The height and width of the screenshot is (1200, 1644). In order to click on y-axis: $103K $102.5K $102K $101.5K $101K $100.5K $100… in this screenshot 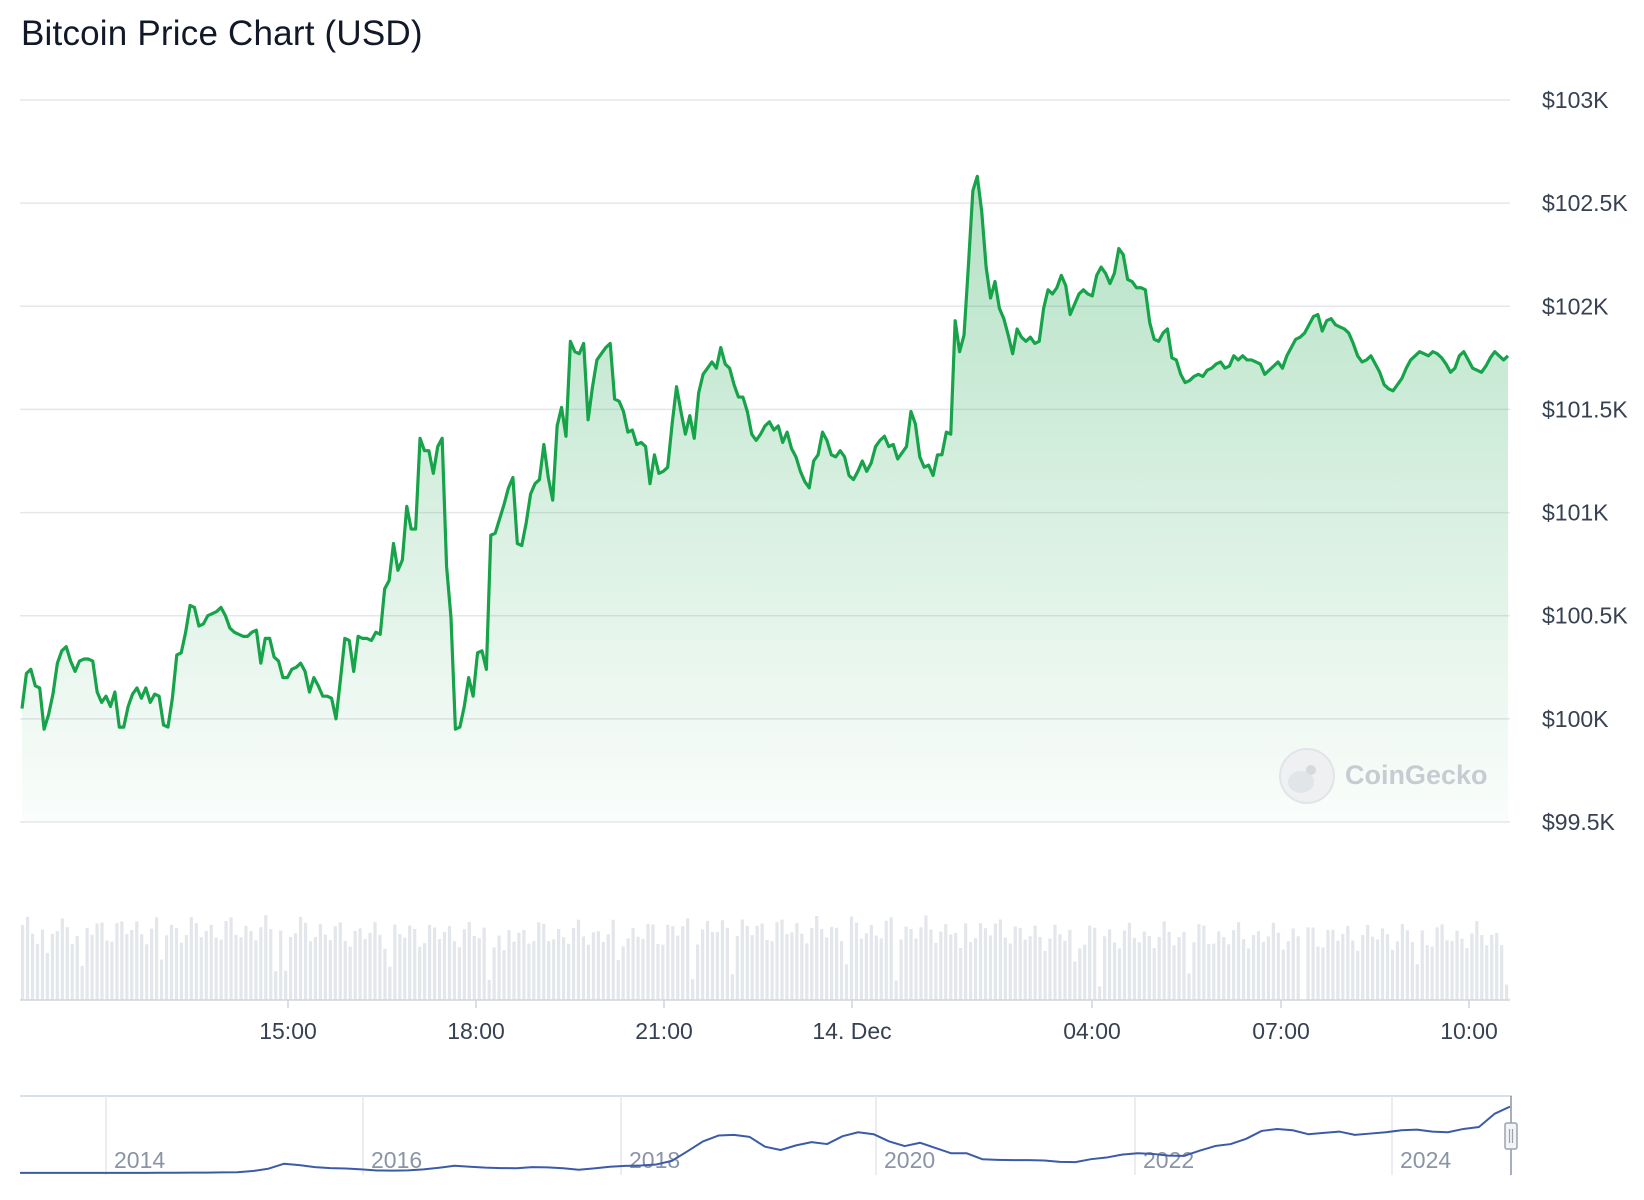, I will do `click(1585, 461)`.